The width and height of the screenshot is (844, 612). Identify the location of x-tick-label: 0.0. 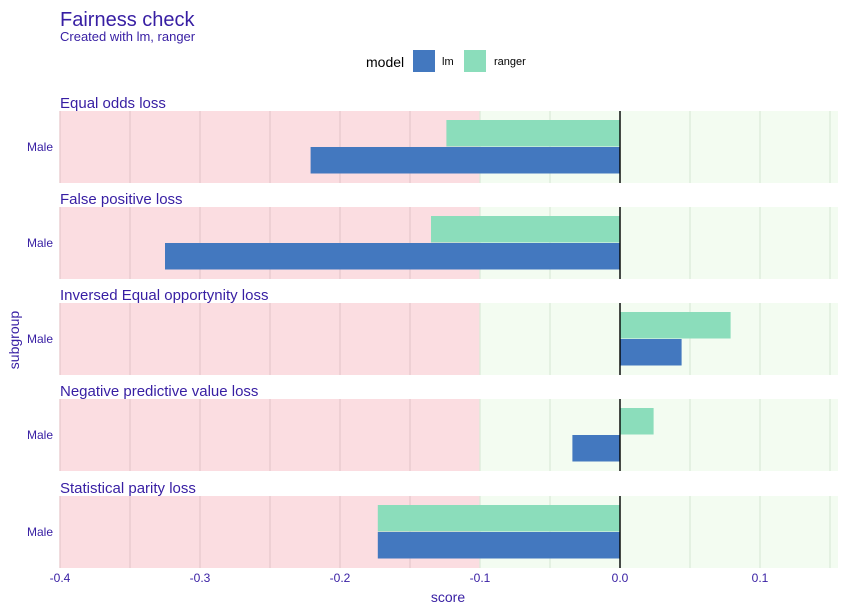
(620, 578).